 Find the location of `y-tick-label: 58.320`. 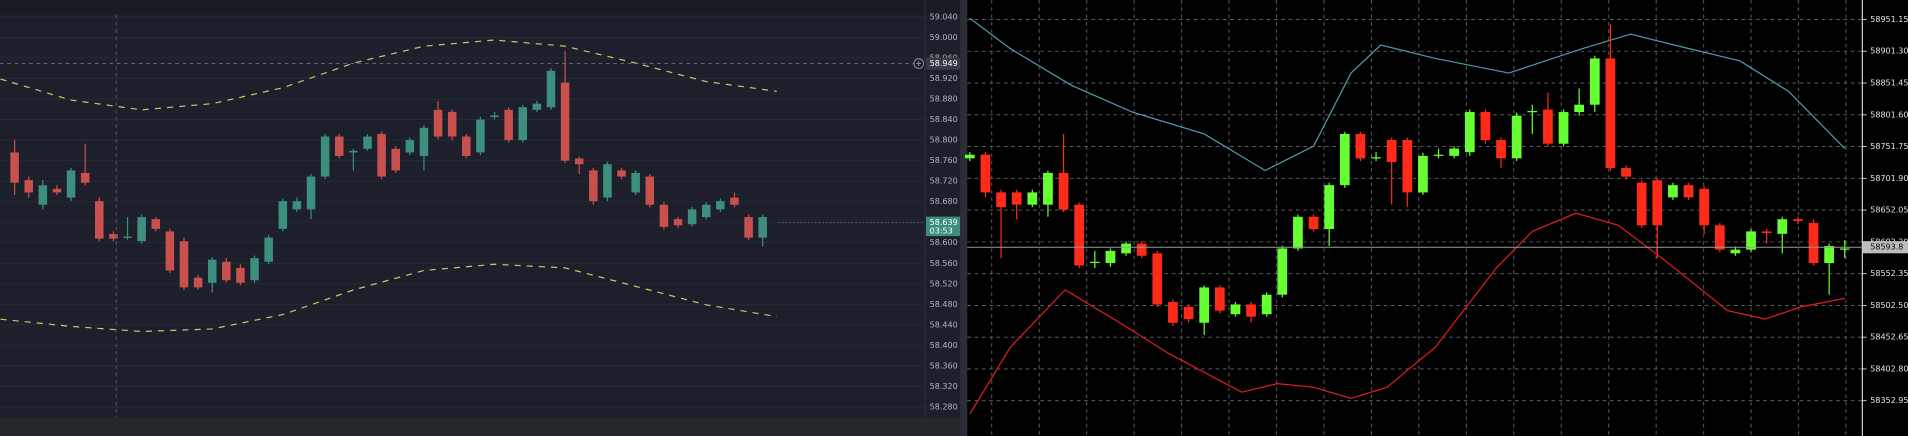

y-tick-label: 58.320 is located at coordinates (944, 386).